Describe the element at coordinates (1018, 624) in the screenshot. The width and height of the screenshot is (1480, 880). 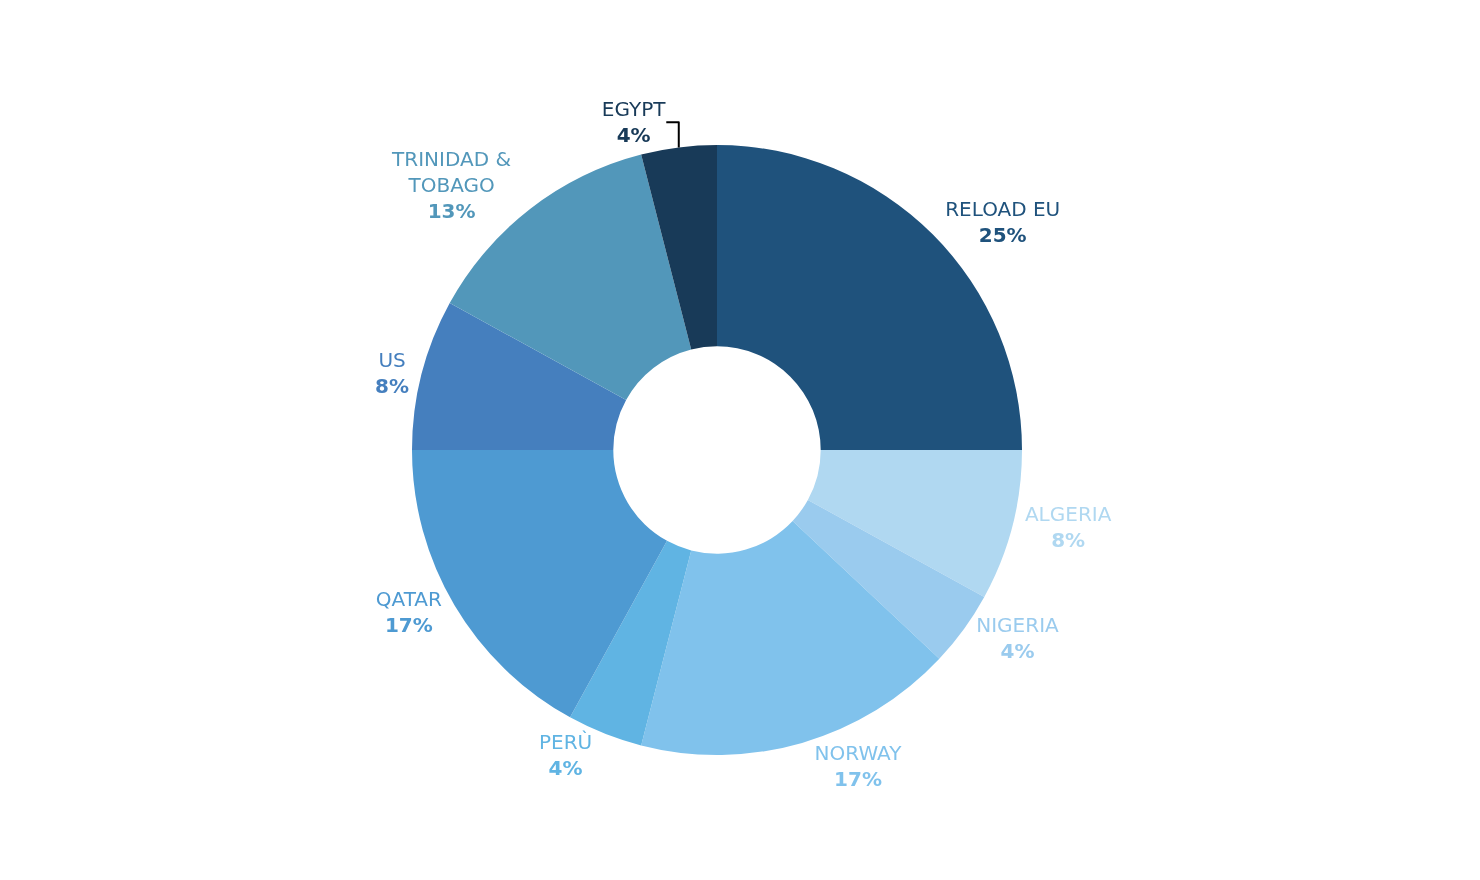
I see `slice-label: NIGERIA` at that location.